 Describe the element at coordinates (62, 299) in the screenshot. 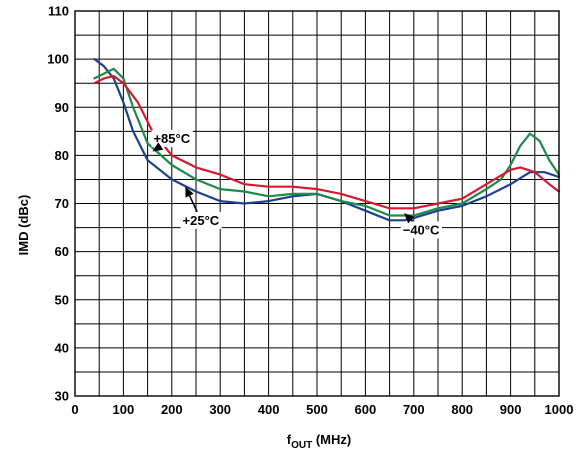

I see `y-tick-label: 50` at that location.